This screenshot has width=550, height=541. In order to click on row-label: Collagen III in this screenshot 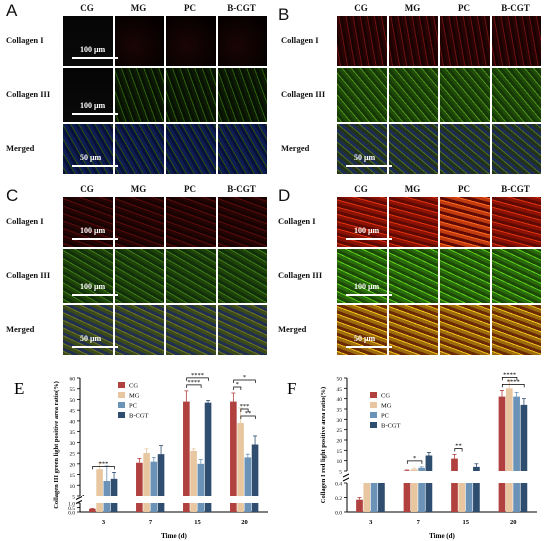, I will do `click(300, 275)`.